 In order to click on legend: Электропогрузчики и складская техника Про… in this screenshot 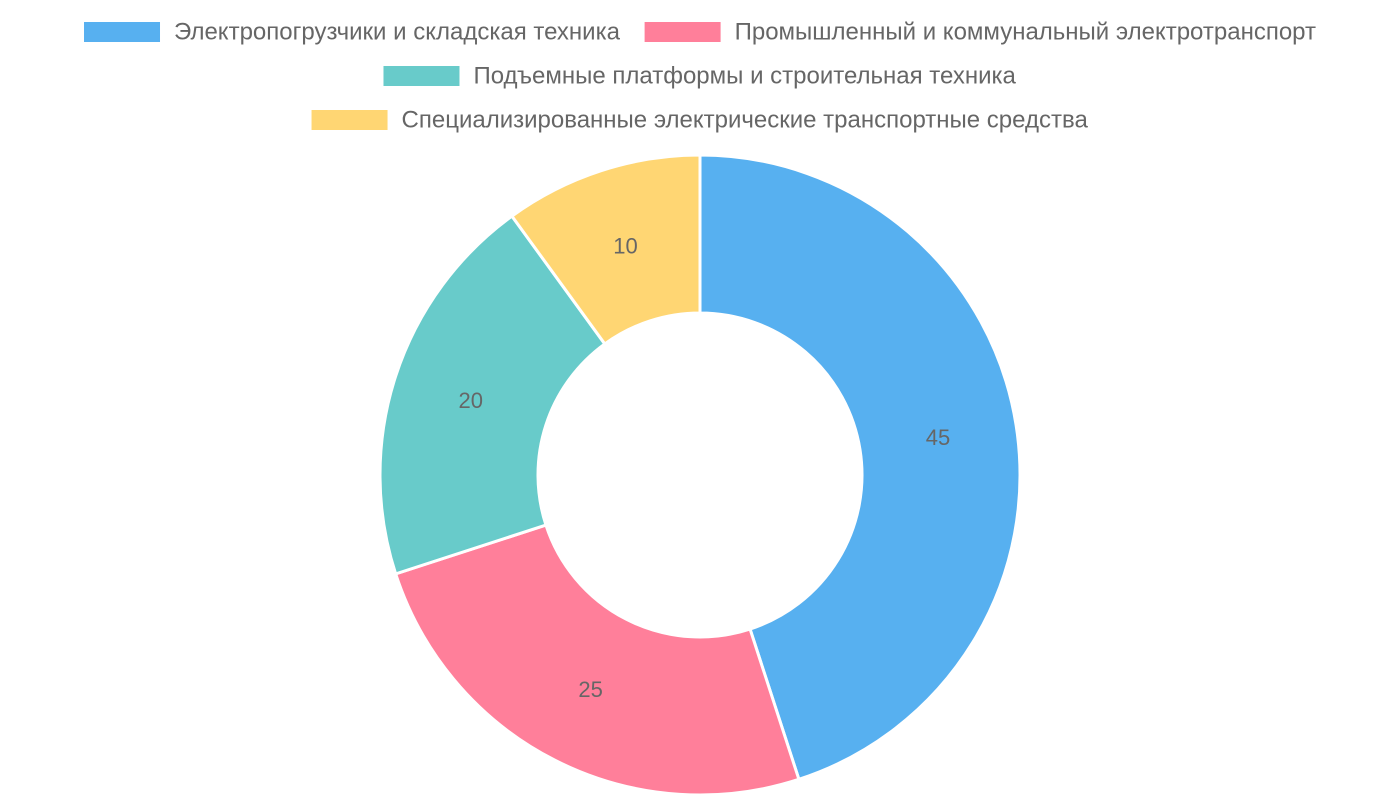, I will do `click(700, 76)`.